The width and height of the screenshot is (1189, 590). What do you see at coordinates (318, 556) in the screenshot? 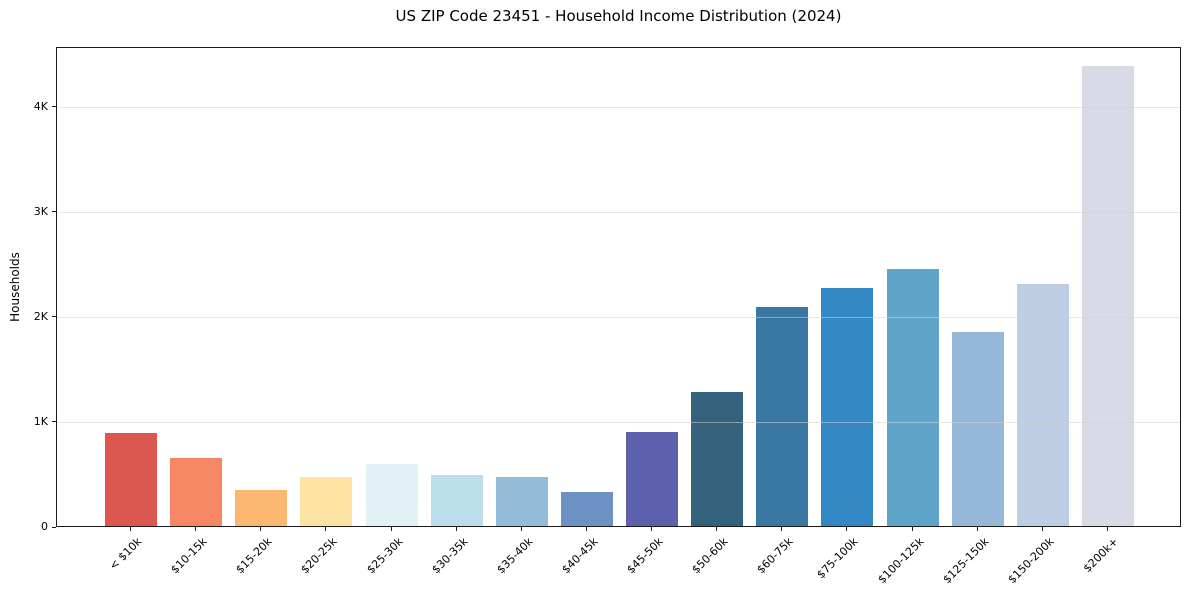
I see `x-tick-label: $20-25k` at bounding box center [318, 556].